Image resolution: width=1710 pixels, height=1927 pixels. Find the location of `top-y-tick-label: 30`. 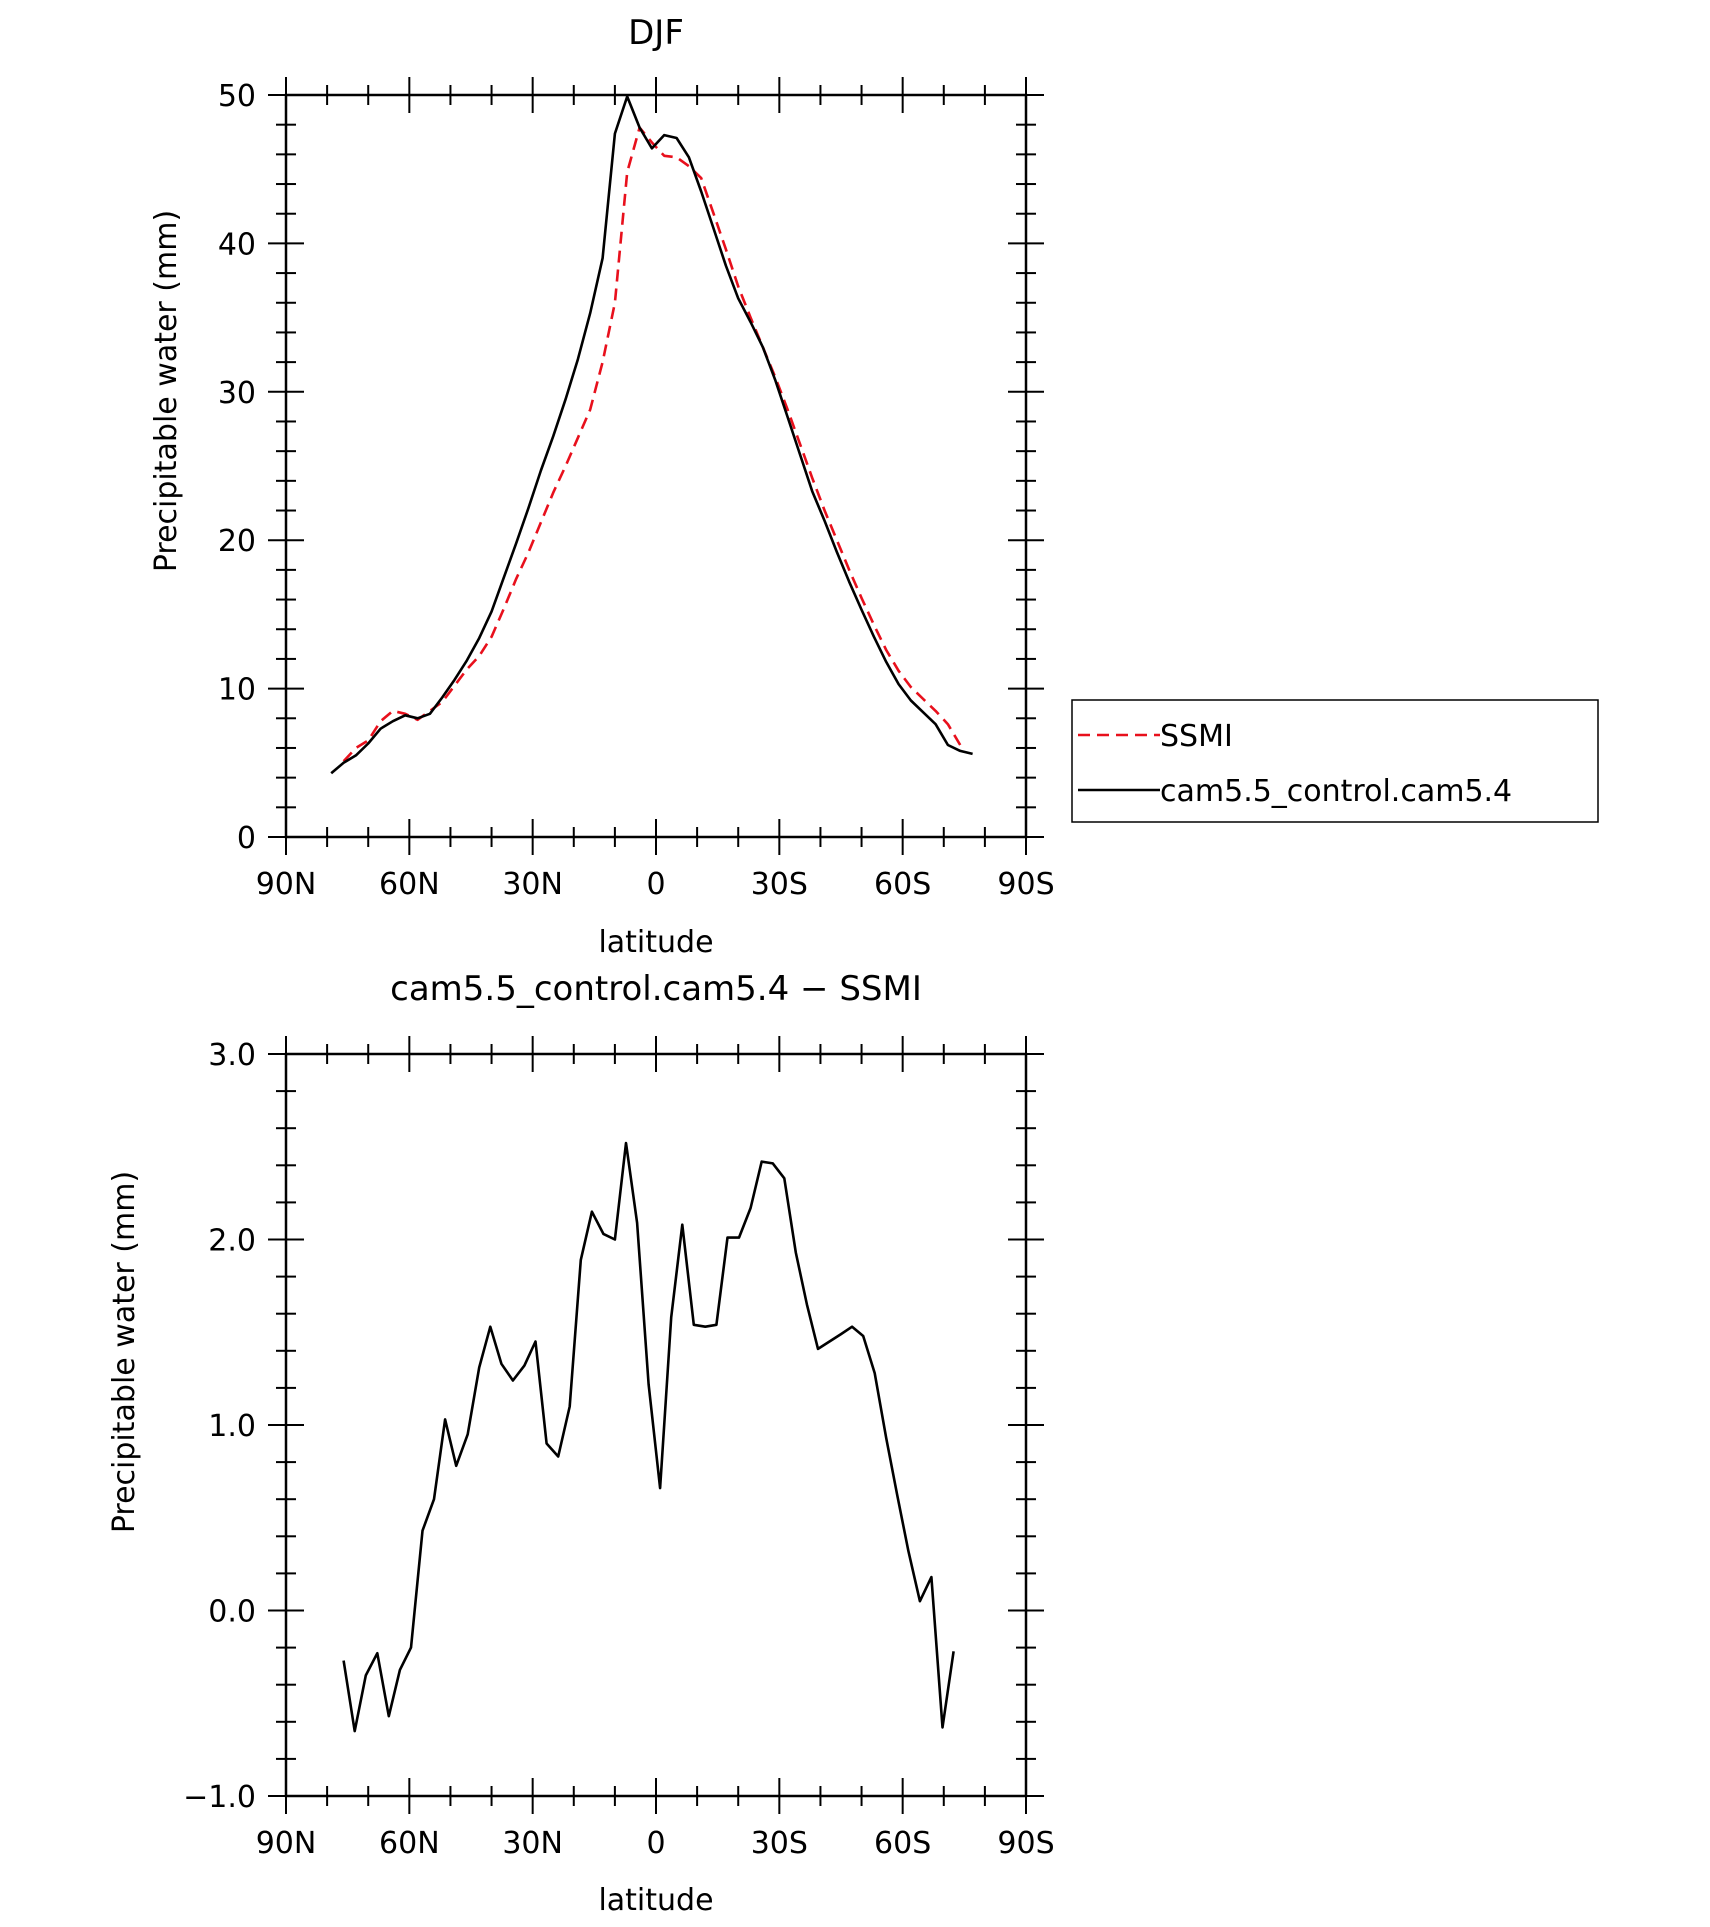

top-y-tick-label: 30 is located at coordinates (237, 393).